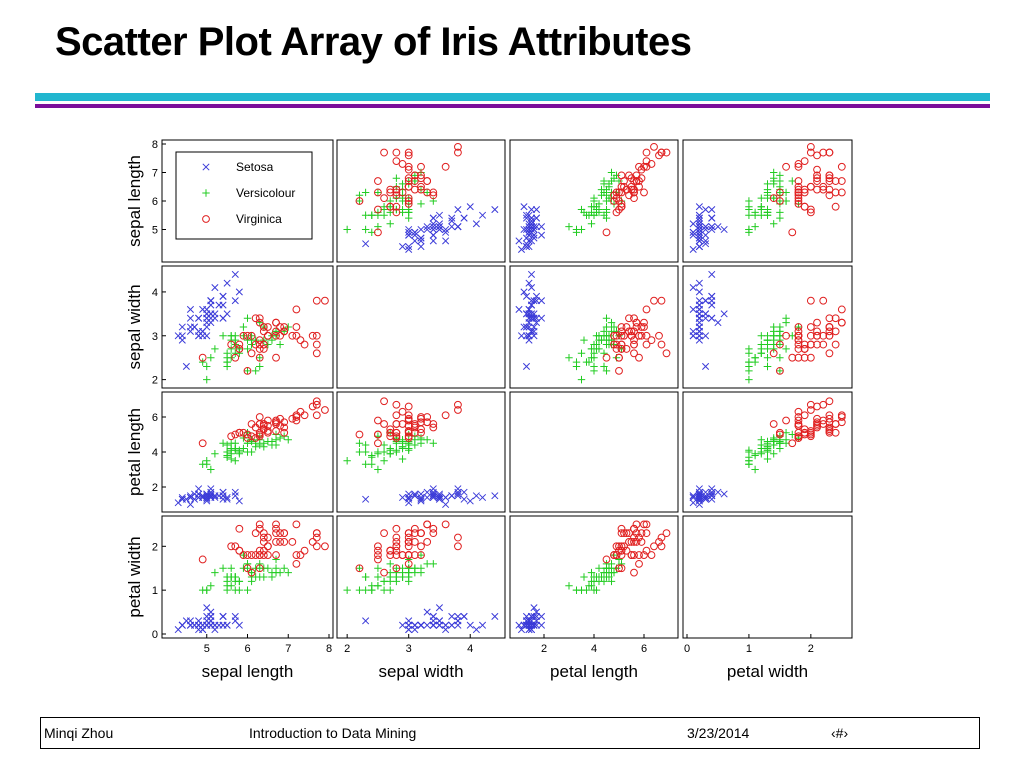  Describe the element at coordinates (255, 167) in the screenshot. I see `legend-label-setosa: Setosa` at that location.